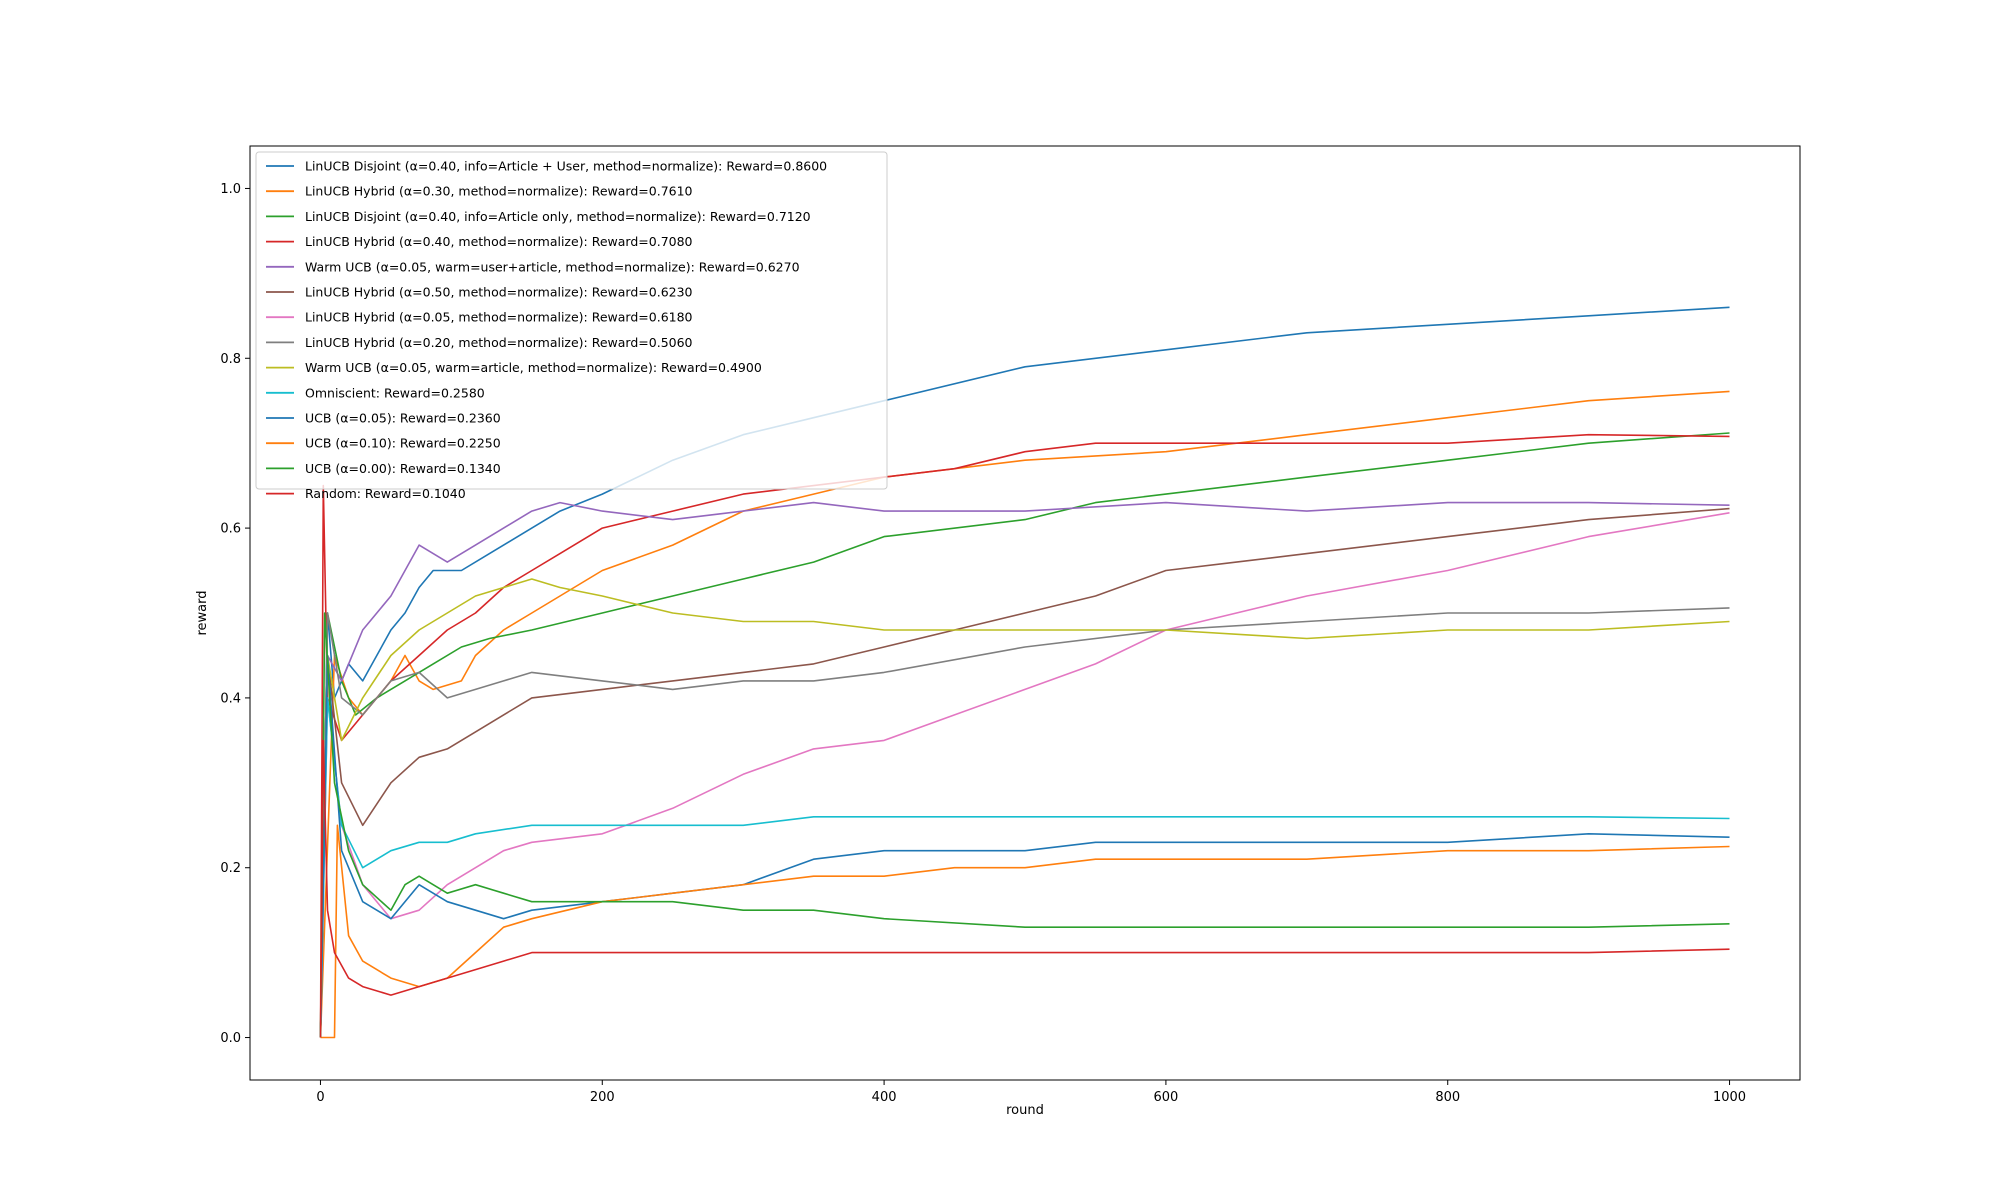  What do you see at coordinates (230, 529) in the screenshot?
I see `y-tick-label: 0.6` at bounding box center [230, 529].